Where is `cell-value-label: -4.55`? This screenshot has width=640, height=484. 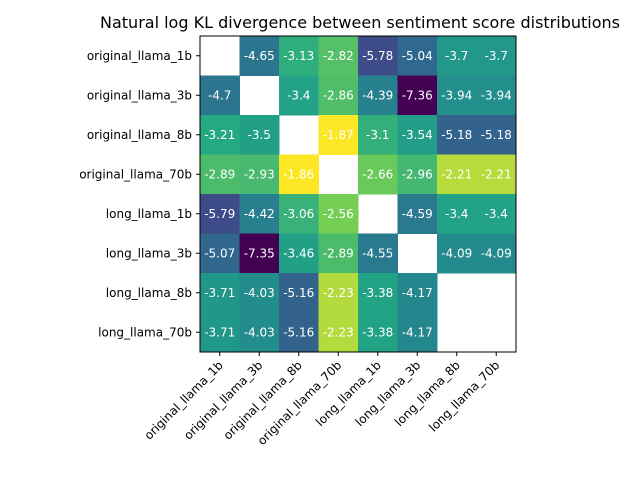
cell-value-label: -4.55 is located at coordinates (377, 253).